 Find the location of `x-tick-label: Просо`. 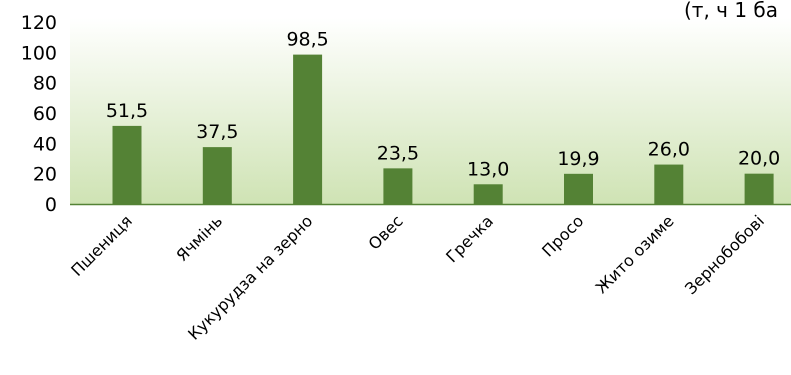

x-tick-label: Просо is located at coordinates (562, 235).